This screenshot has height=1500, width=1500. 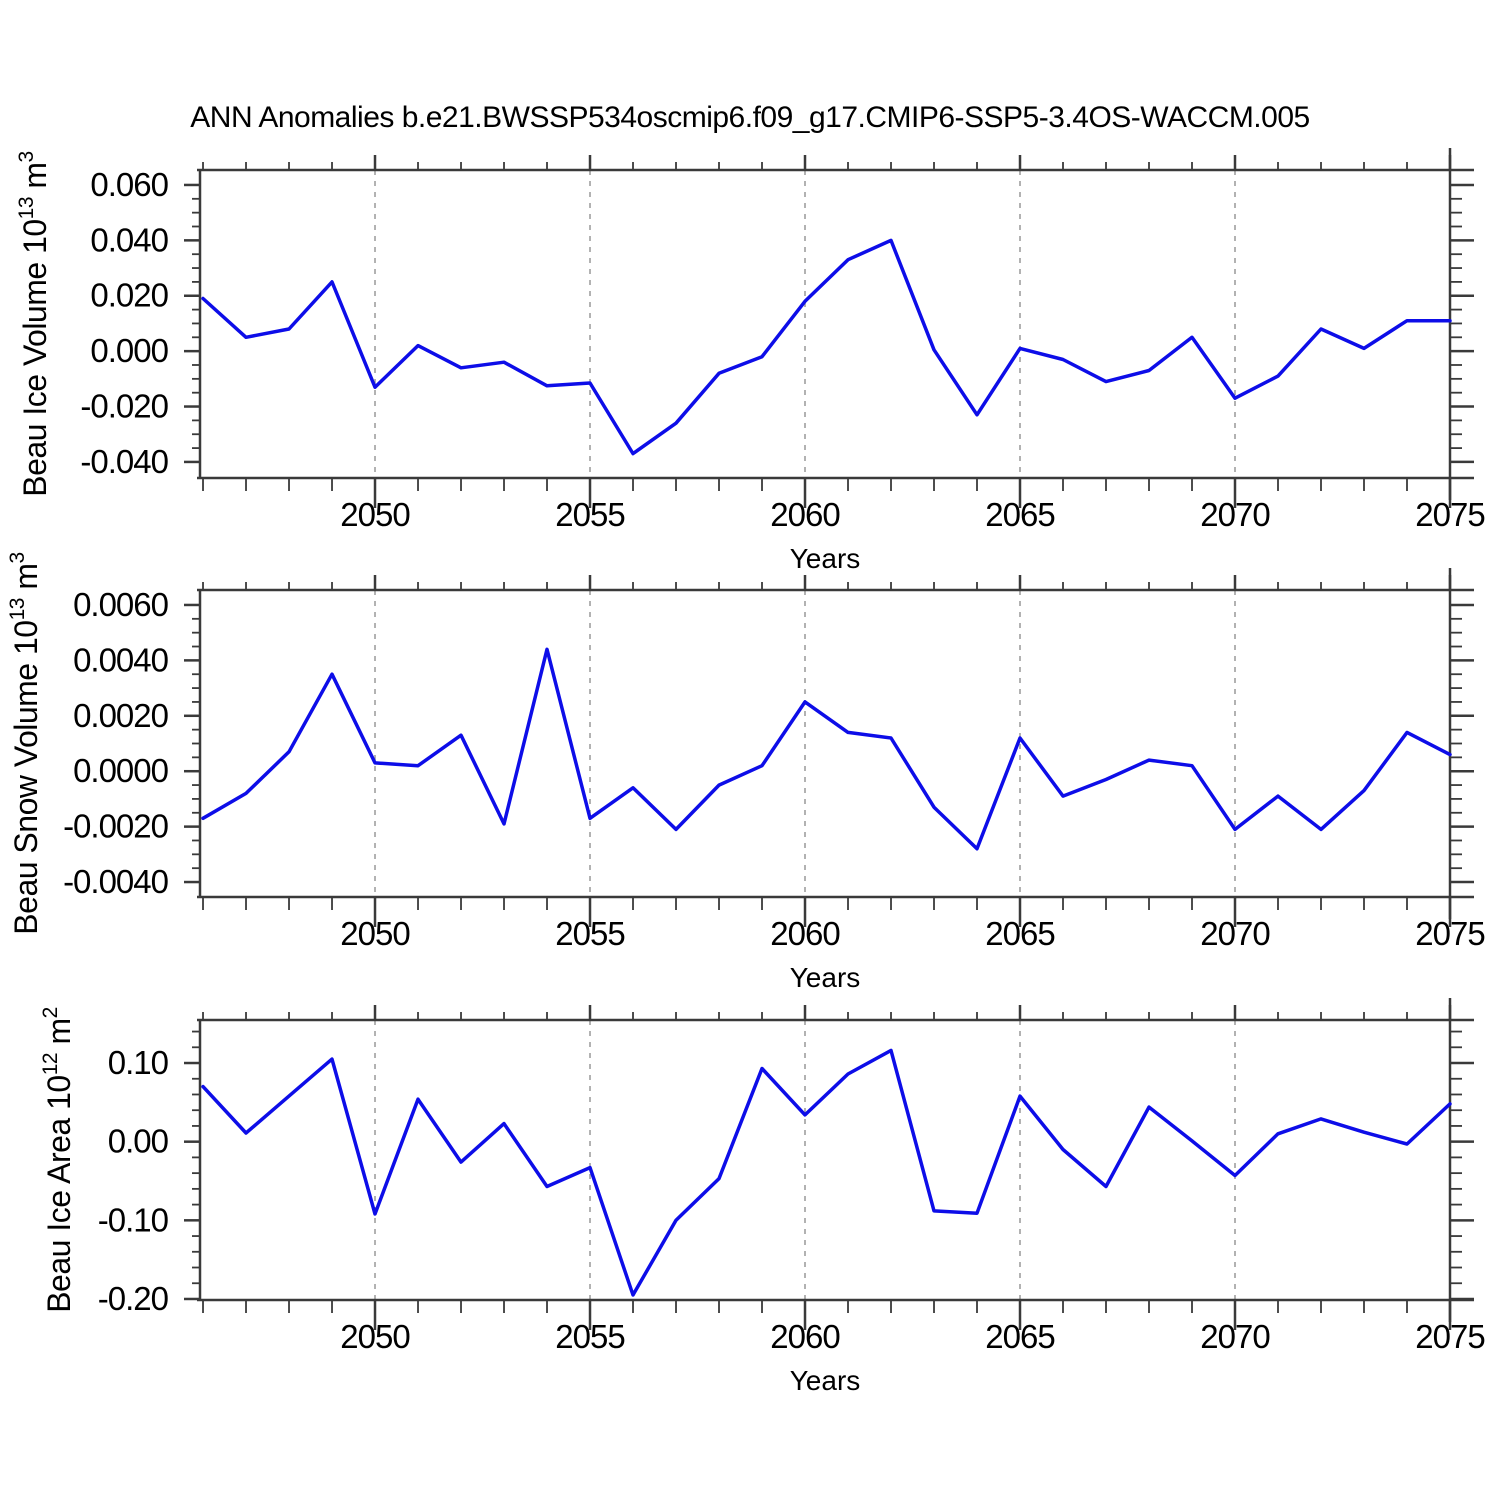 I want to click on y-tick-label: -0.0040, so click(x=116, y=881).